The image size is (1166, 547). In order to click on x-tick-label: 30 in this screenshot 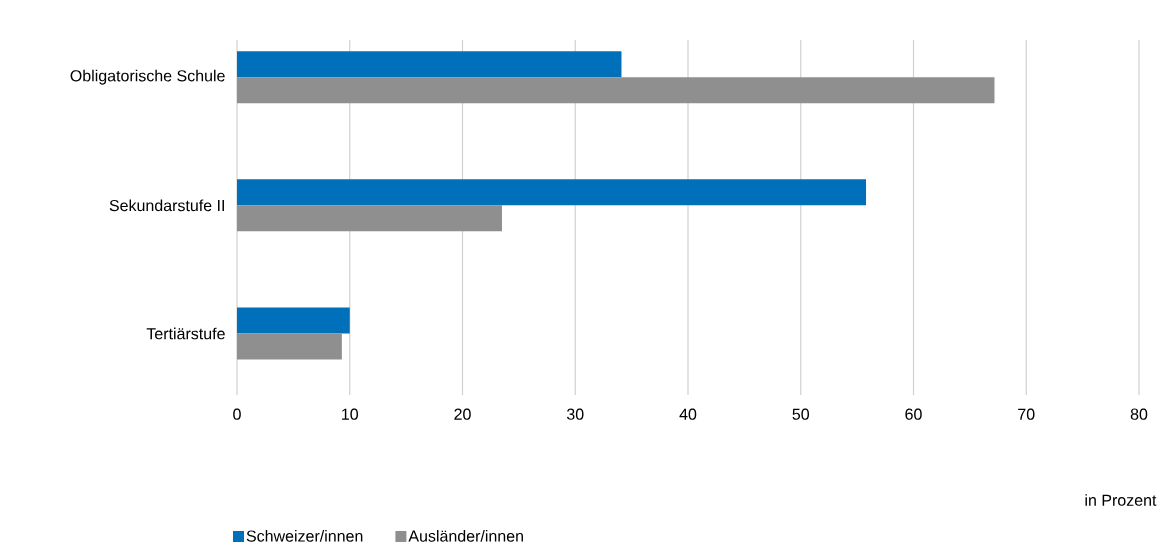, I will do `click(575, 414)`.